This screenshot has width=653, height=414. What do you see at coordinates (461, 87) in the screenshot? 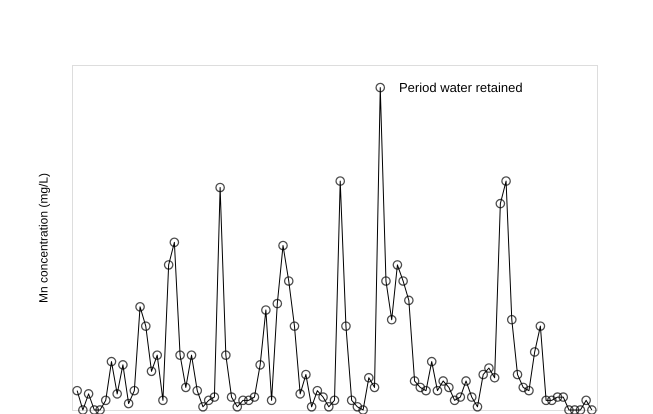
I see `annotation: Period water retained` at bounding box center [461, 87].